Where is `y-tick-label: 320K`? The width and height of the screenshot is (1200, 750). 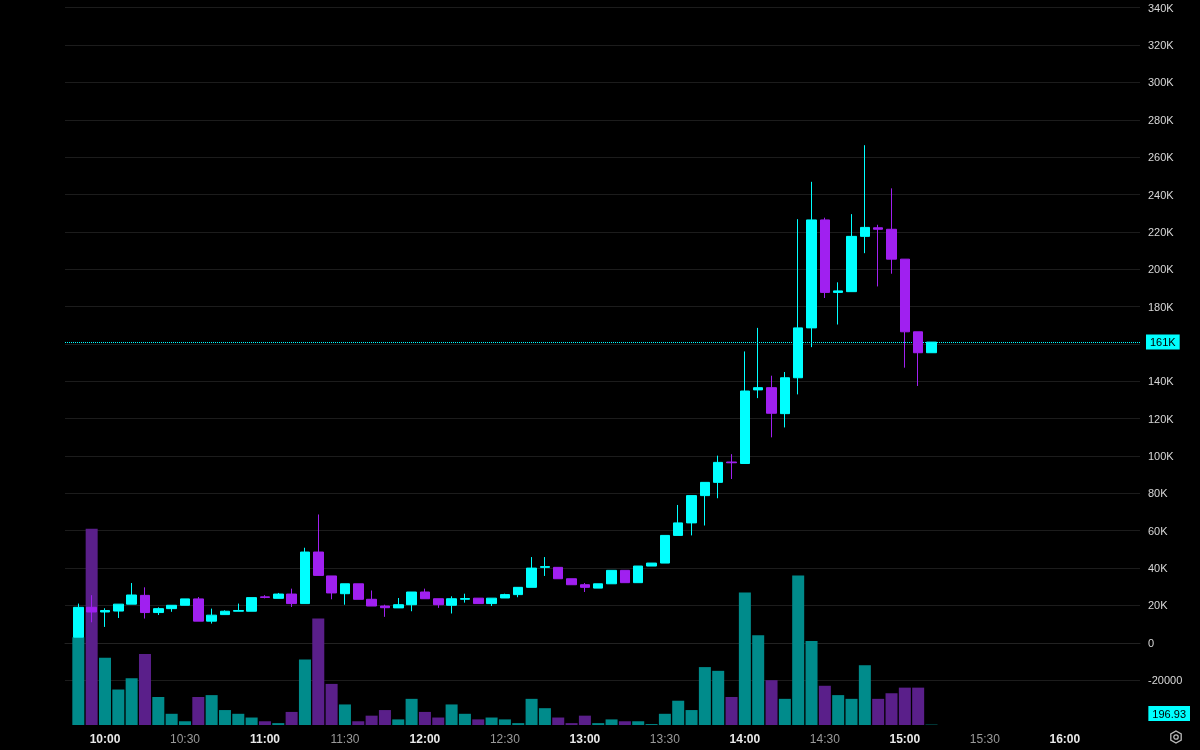 y-tick-label: 320K is located at coordinates (1161, 45).